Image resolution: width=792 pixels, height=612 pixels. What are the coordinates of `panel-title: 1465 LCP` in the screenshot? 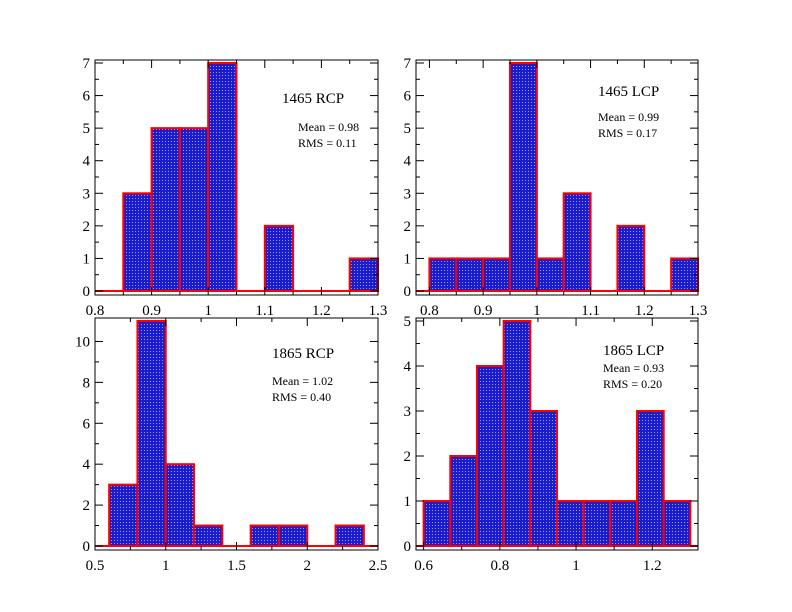 It's located at (628, 92).